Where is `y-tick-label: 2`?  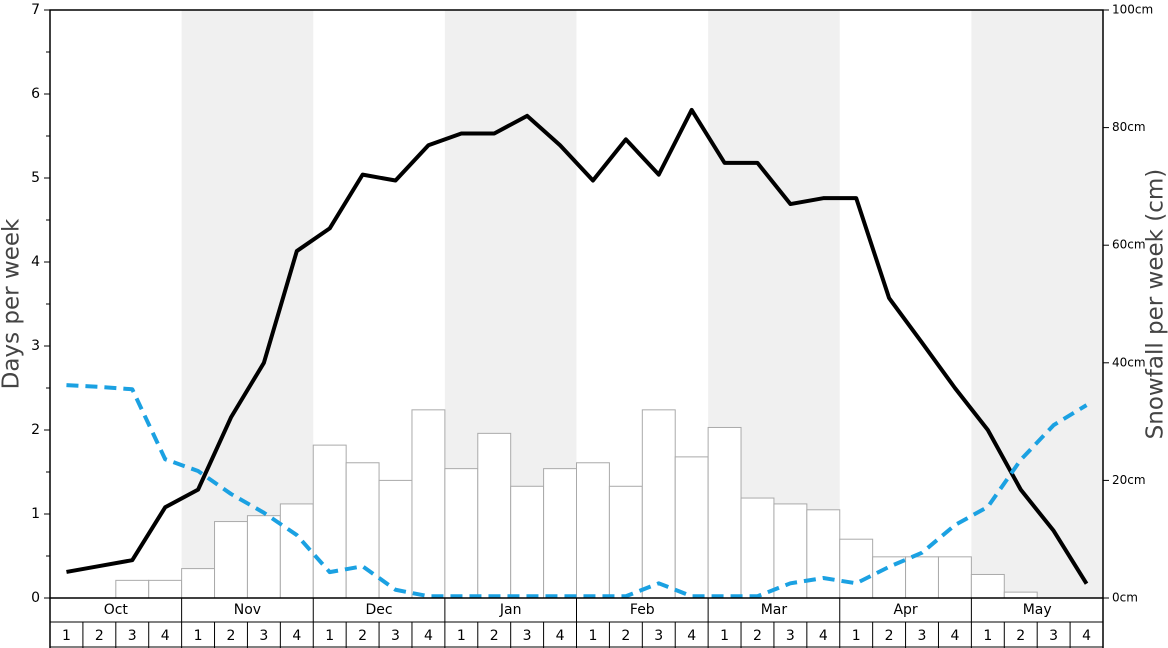 y-tick-label: 2 is located at coordinates (35, 430).